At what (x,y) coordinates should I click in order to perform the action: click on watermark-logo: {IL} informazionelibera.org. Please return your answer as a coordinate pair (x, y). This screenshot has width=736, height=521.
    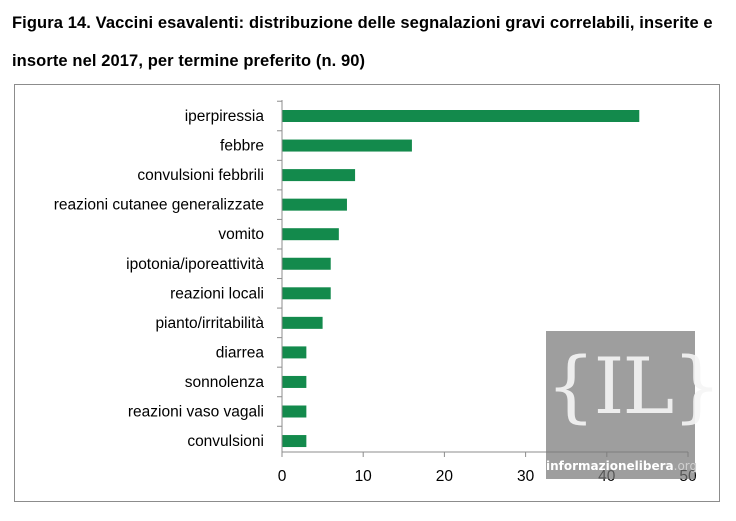
    Looking at the image, I should click on (634, 405).